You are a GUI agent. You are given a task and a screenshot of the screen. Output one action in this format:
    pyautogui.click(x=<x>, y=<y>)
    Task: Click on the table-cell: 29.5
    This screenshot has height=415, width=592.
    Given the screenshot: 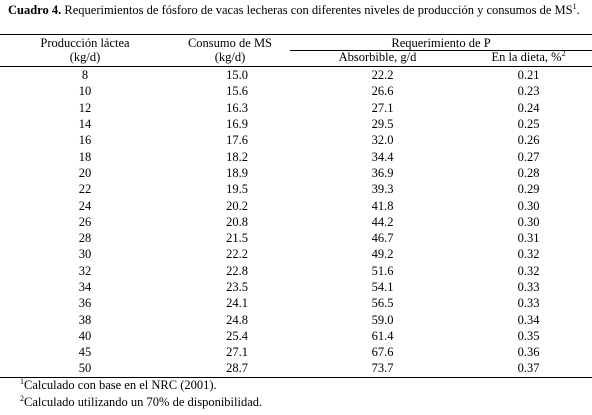 What is the action you would take?
    pyautogui.click(x=382, y=124)
    